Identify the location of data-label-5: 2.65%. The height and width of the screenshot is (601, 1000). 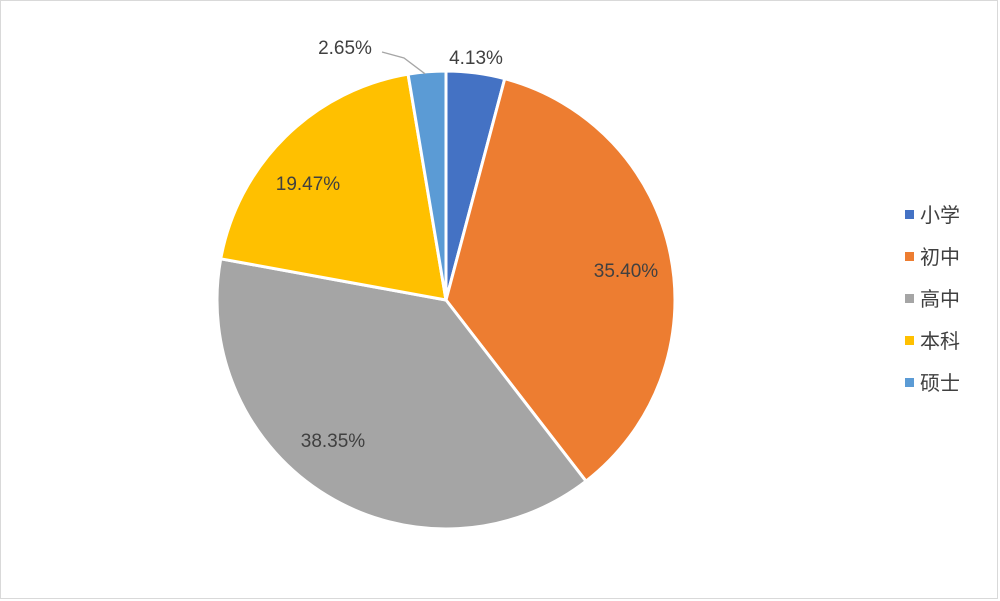
(345, 48).